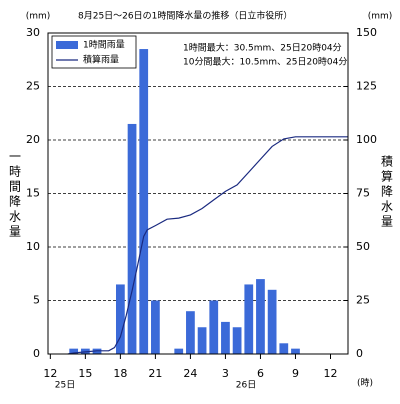  I want to click on y-tick-label: 30, so click(33, 32).